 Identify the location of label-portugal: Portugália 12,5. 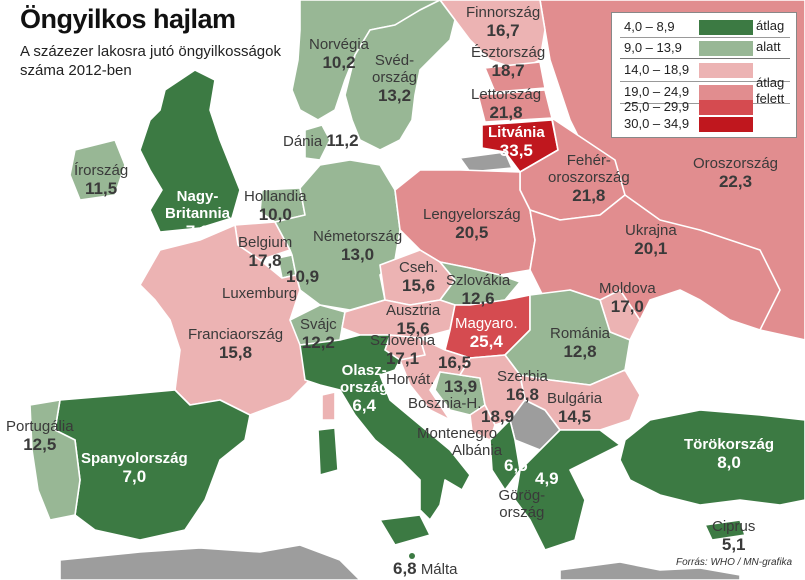
(40, 436).